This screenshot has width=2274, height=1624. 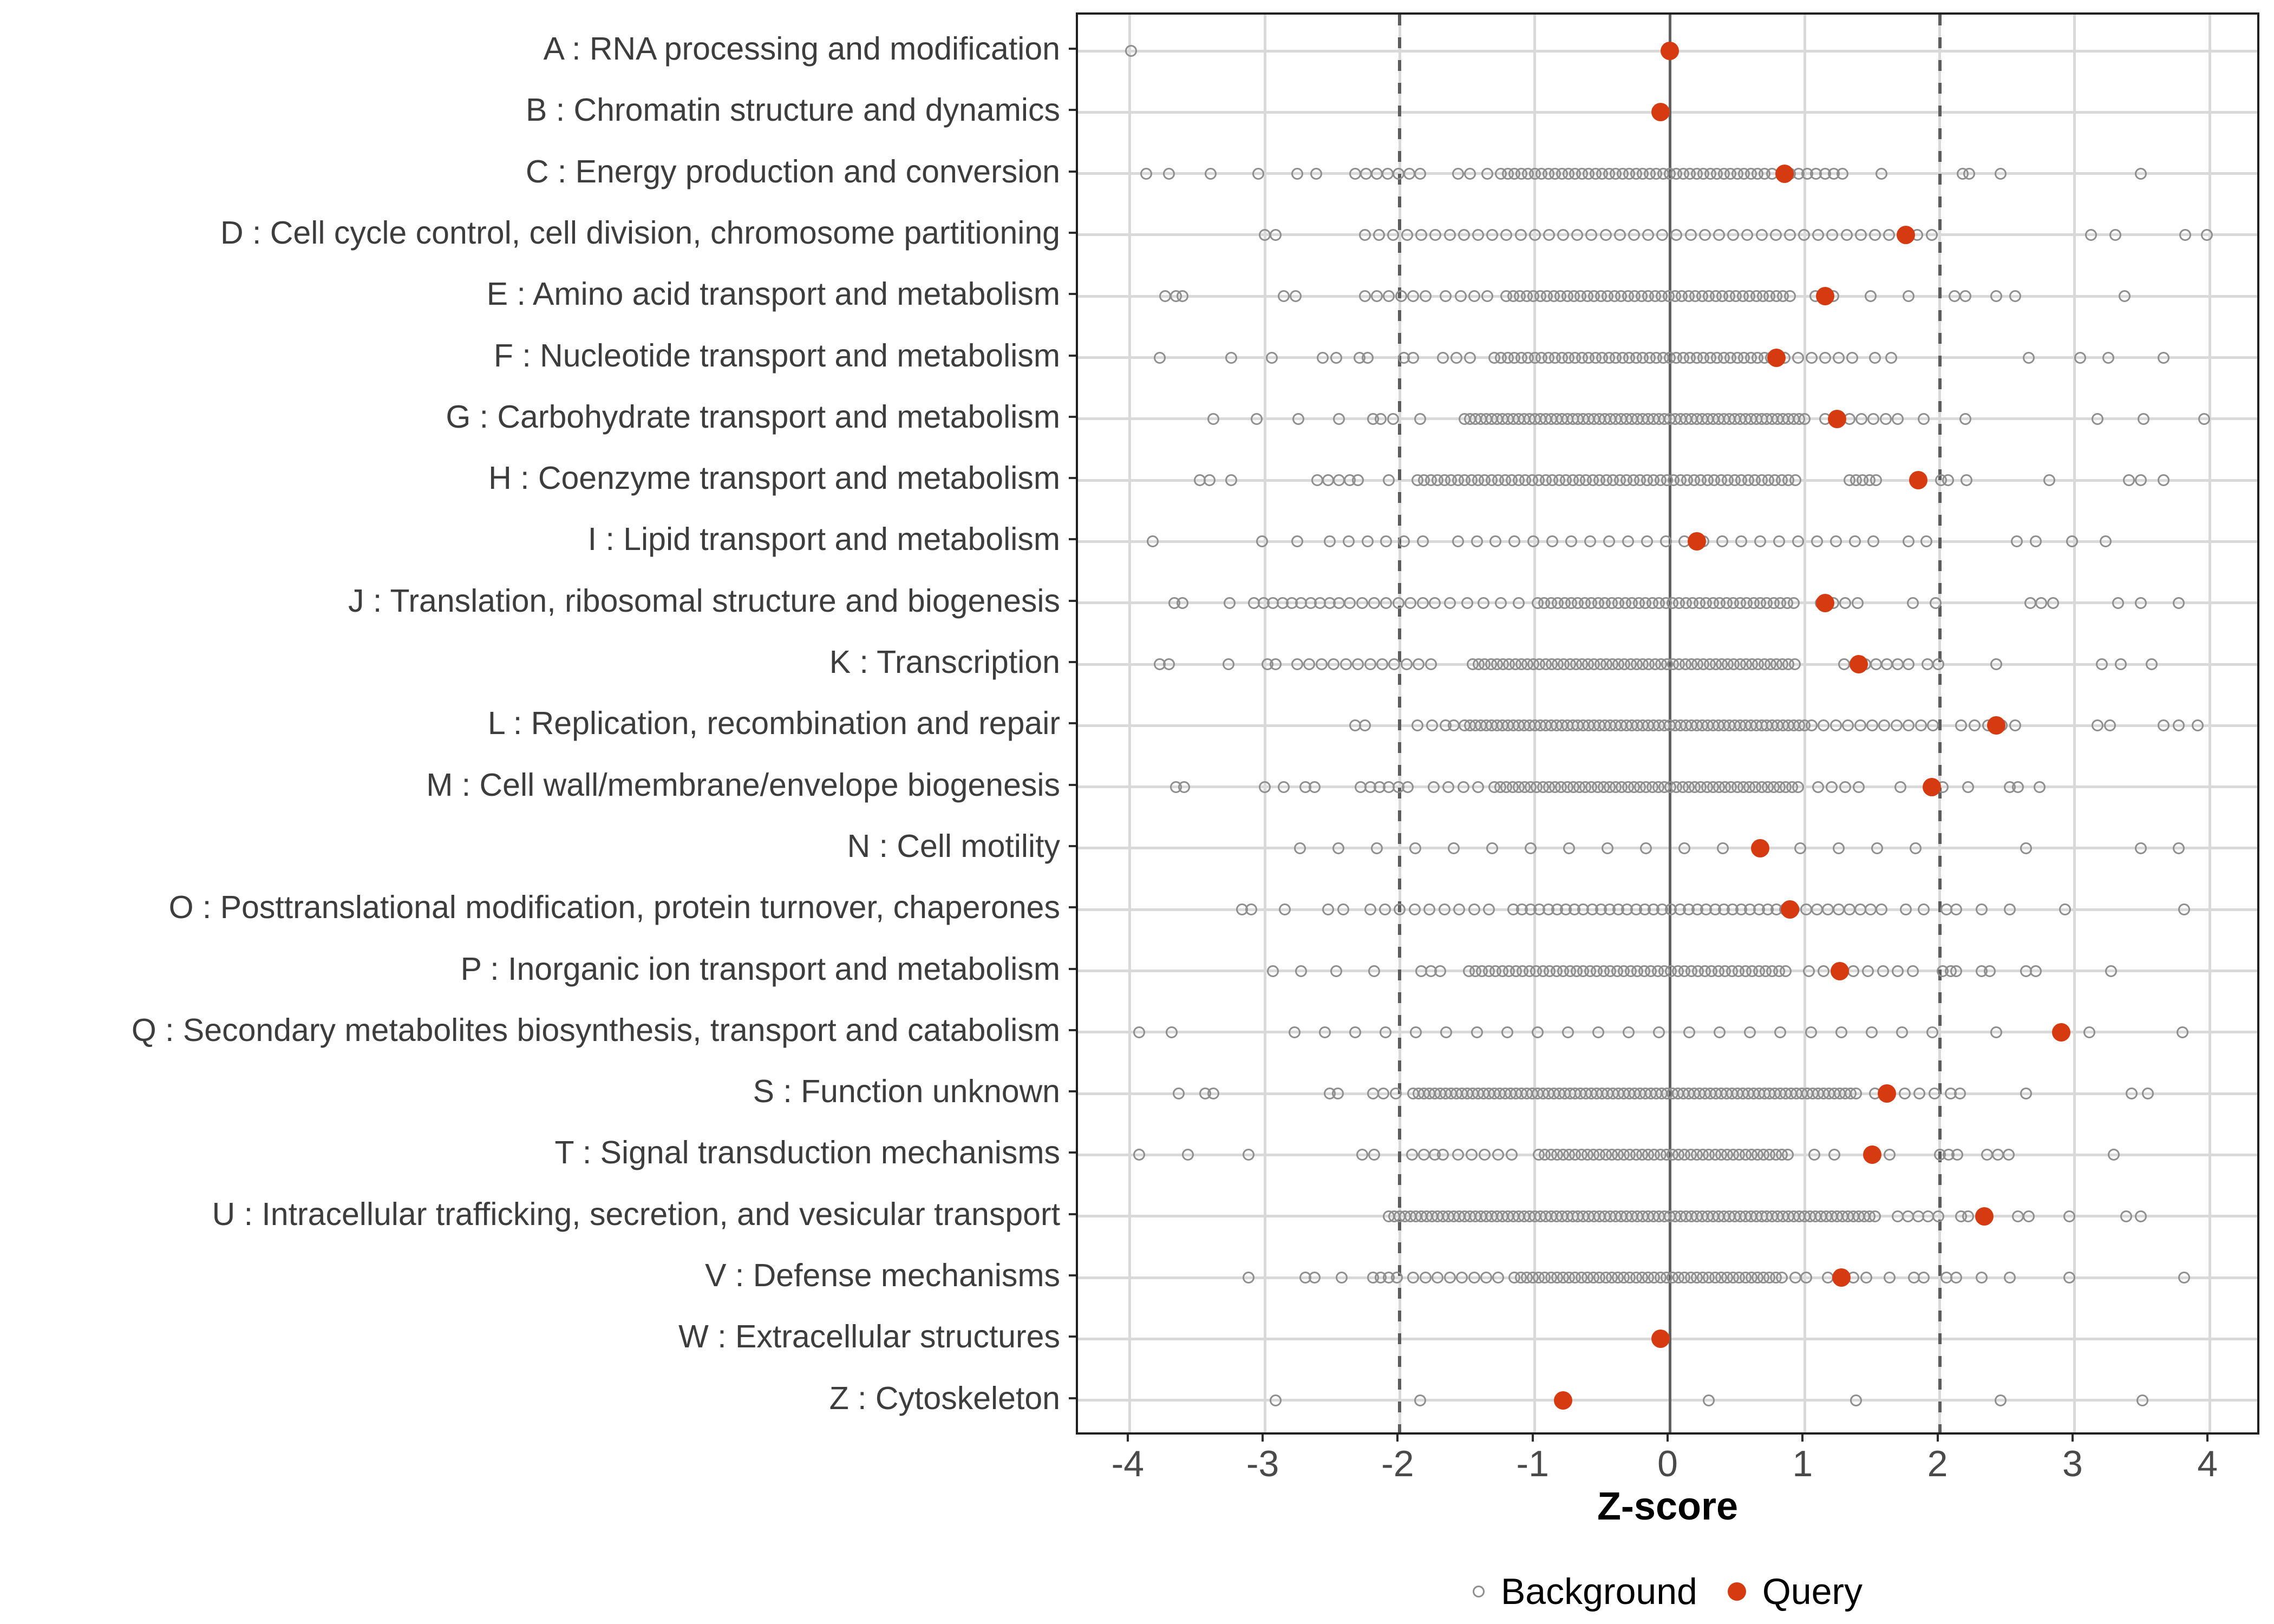 What do you see at coordinates (1795, 1591) in the screenshot?
I see `legend-item-query: Query` at bounding box center [1795, 1591].